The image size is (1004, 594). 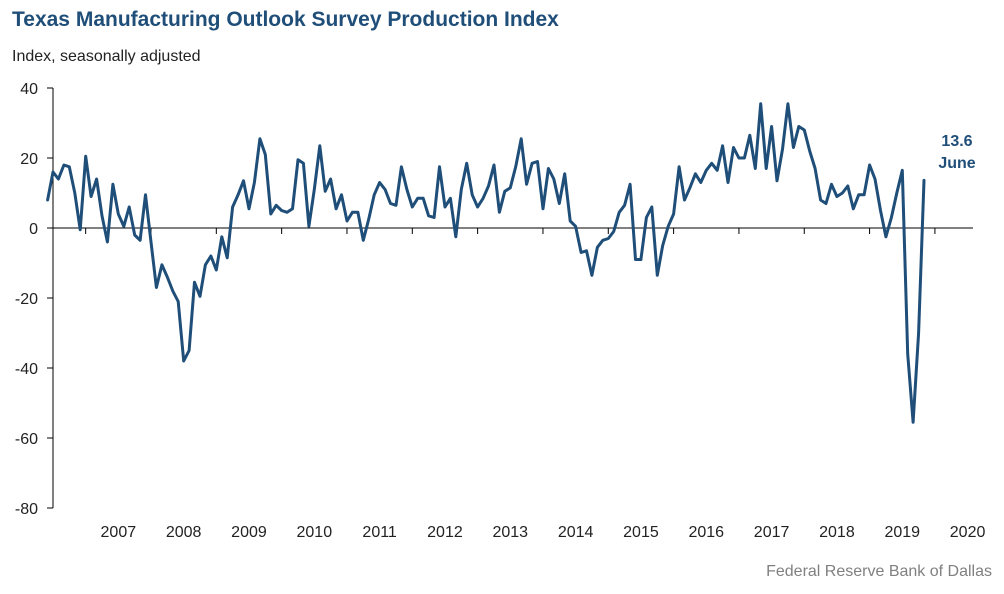 What do you see at coordinates (26, 369) in the screenshot?
I see `y-tick-label: -40` at bounding box center [26, 369].